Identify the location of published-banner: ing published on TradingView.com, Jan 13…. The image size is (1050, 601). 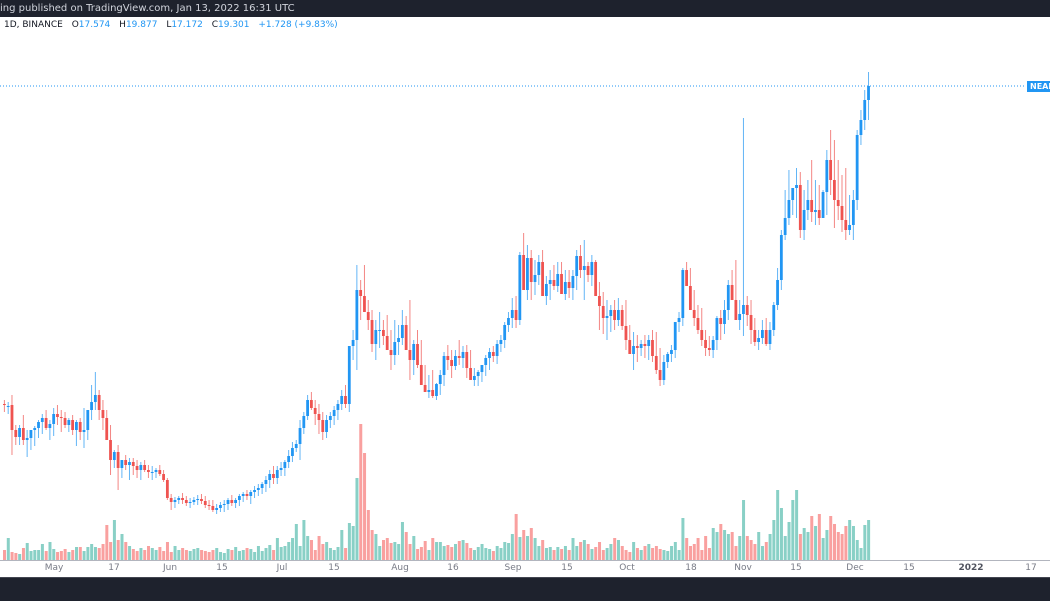
(525, 8).